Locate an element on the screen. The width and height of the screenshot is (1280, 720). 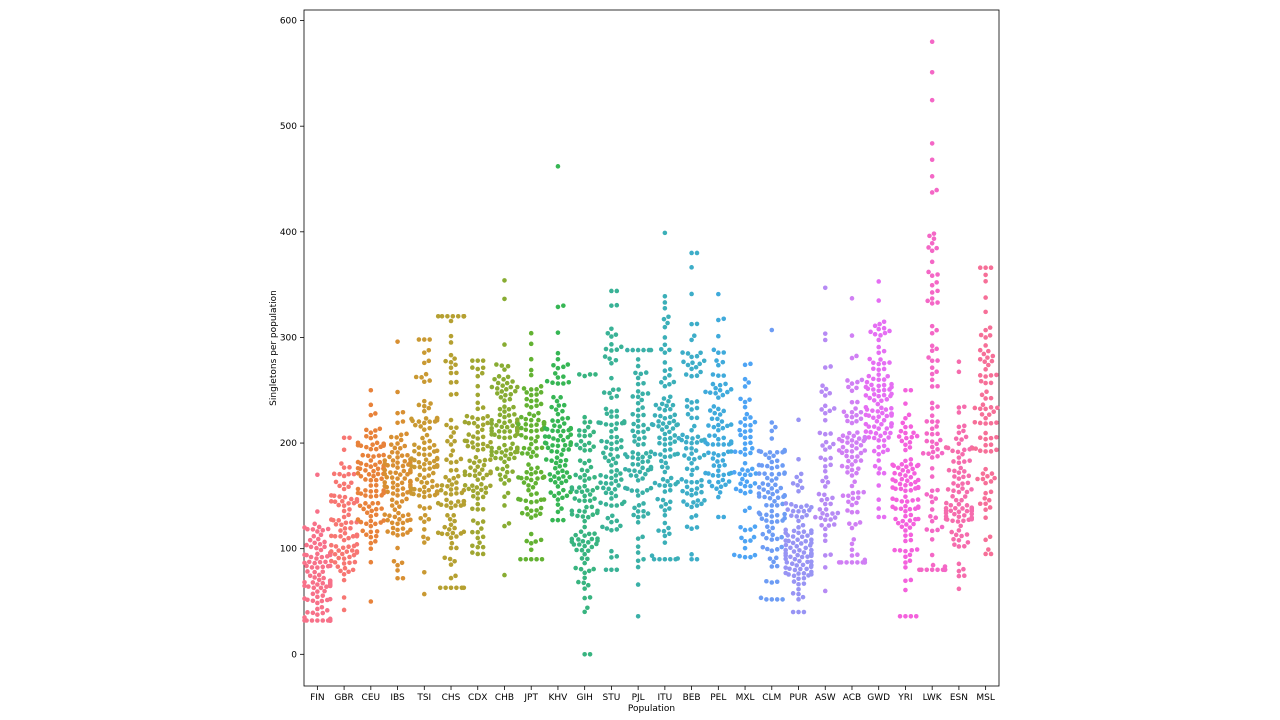
x-tick-label-chs: CHS is located at coordinates (451, 698).